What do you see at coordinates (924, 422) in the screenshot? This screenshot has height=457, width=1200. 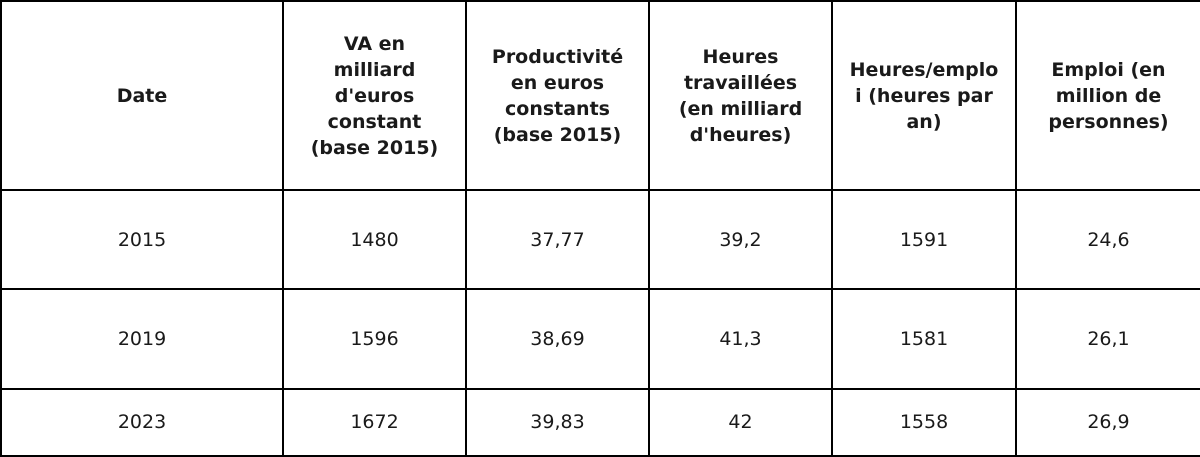 I see `cell-heures-emploi: 1558` at bounding box center [924, 422].